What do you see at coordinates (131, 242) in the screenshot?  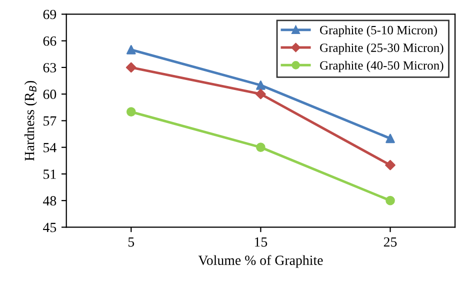 I see `x-tick-label: 5` at bounding box center [131, 242].